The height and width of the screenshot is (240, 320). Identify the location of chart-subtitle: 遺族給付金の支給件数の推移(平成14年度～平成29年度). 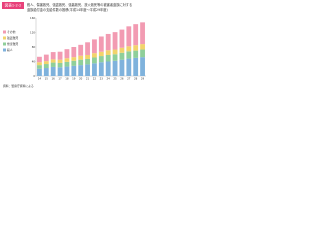
(67, 9).